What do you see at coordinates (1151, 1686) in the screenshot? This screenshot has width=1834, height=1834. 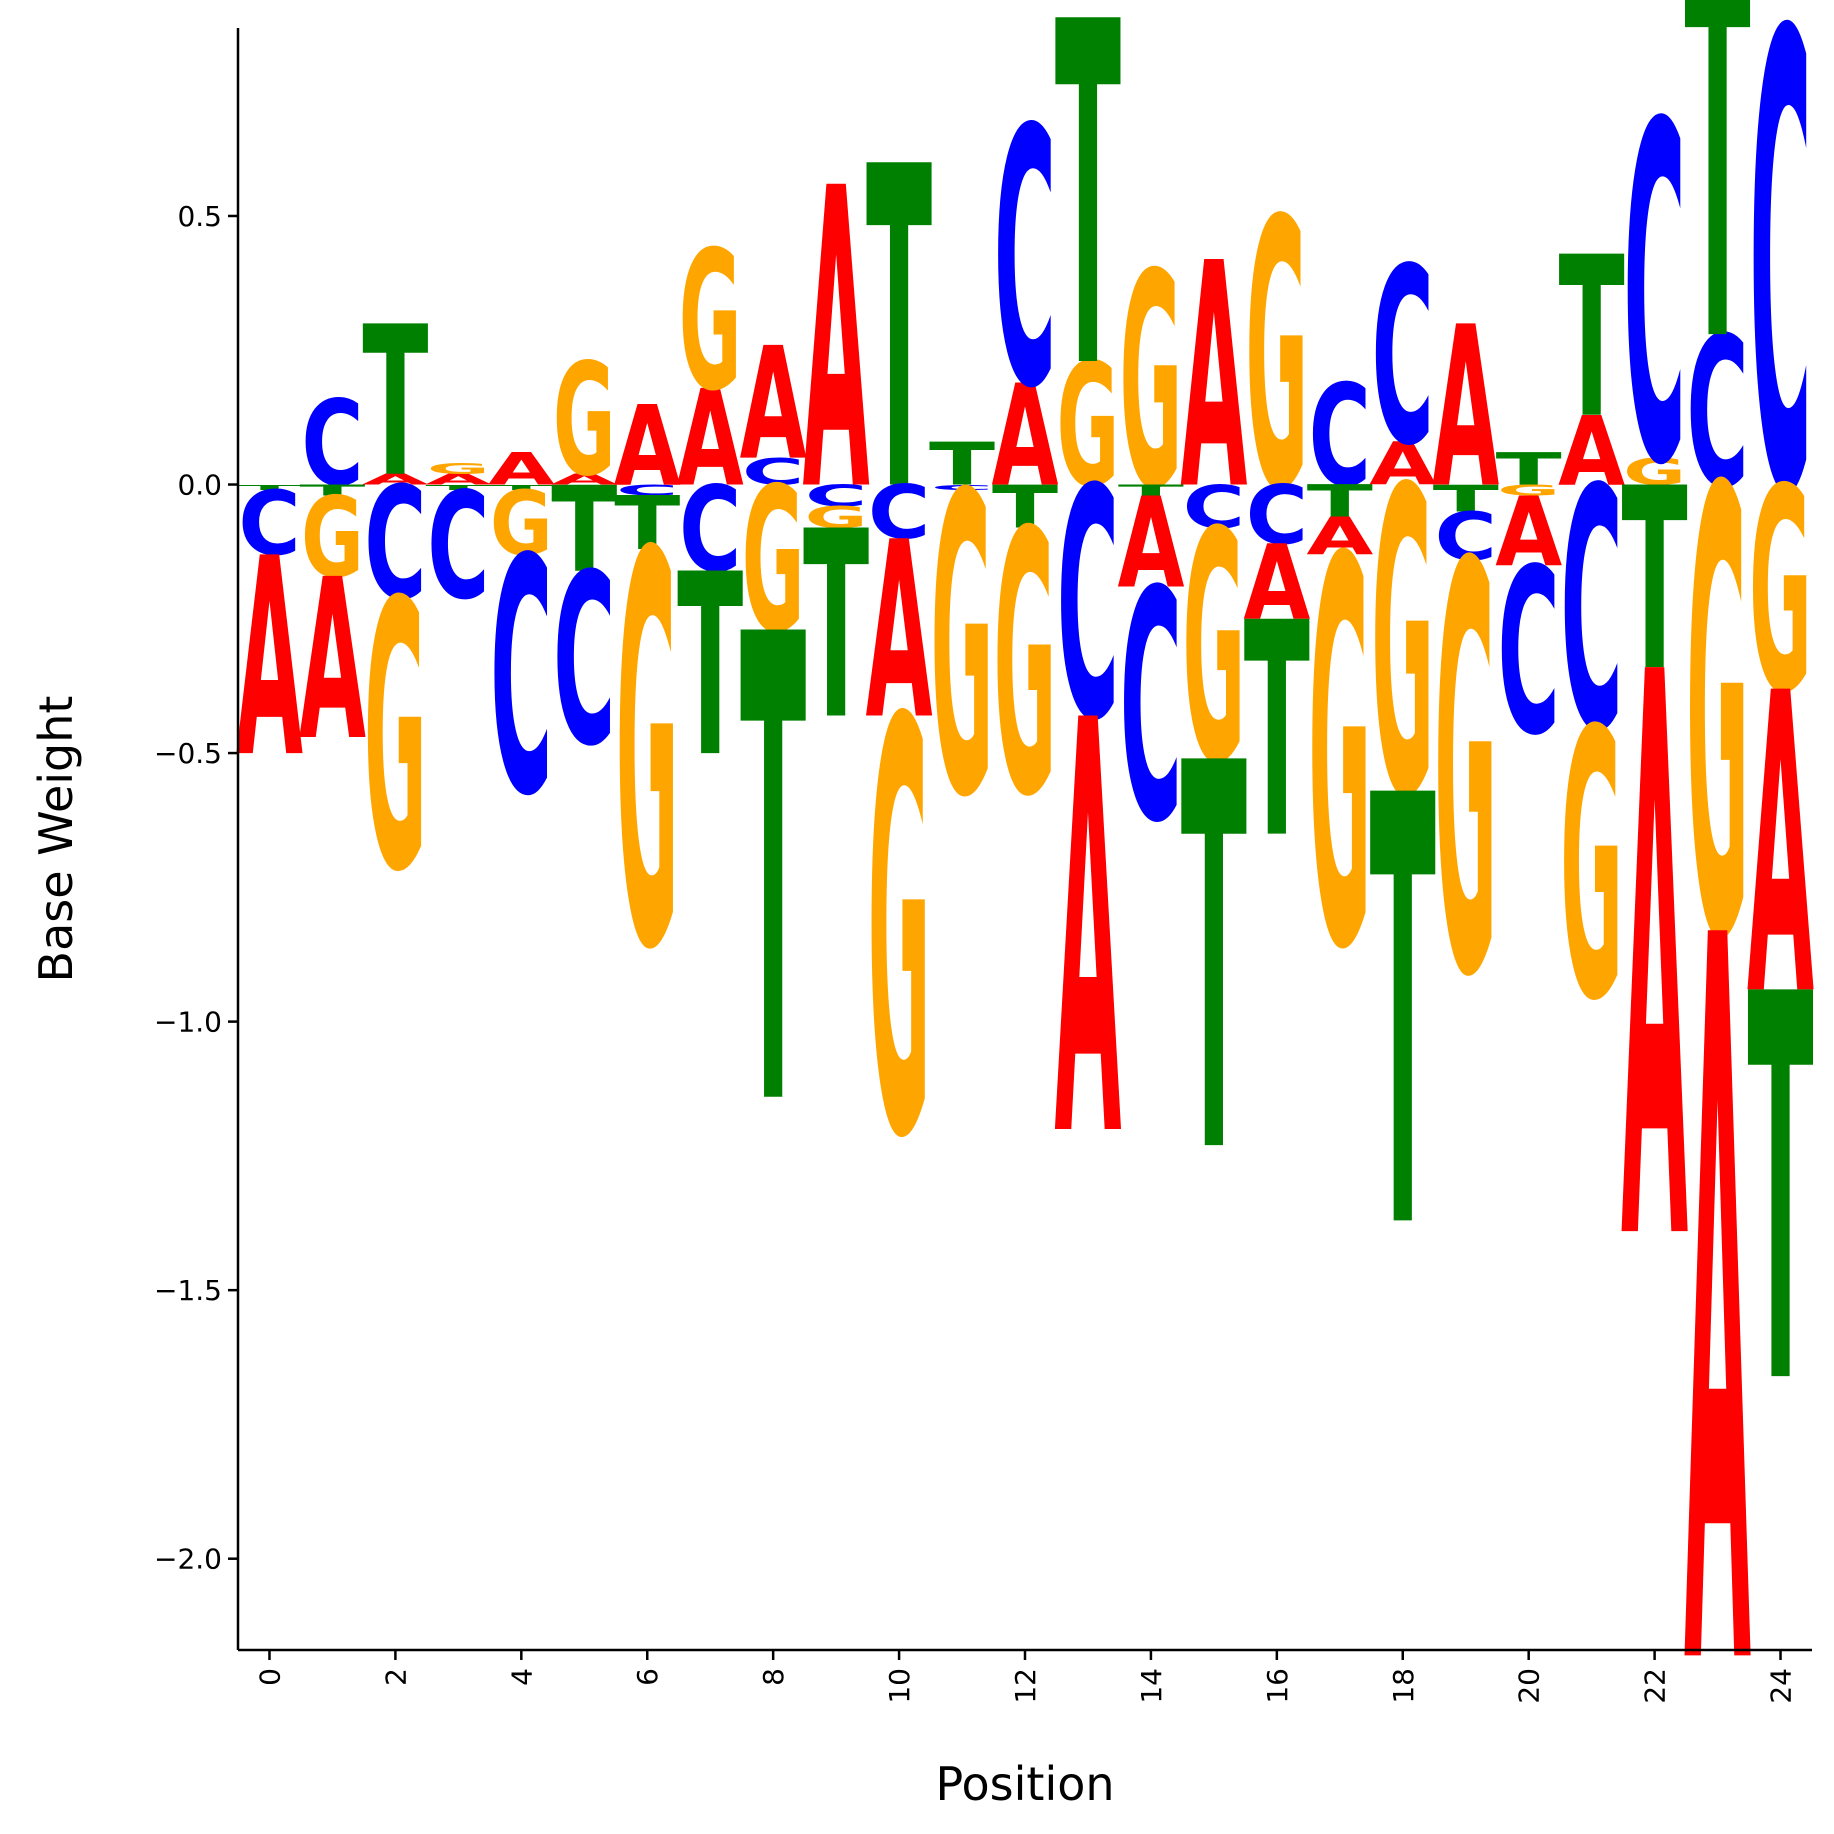 I see `x-tick-label: 14` at bounding box center [1151, 1686].